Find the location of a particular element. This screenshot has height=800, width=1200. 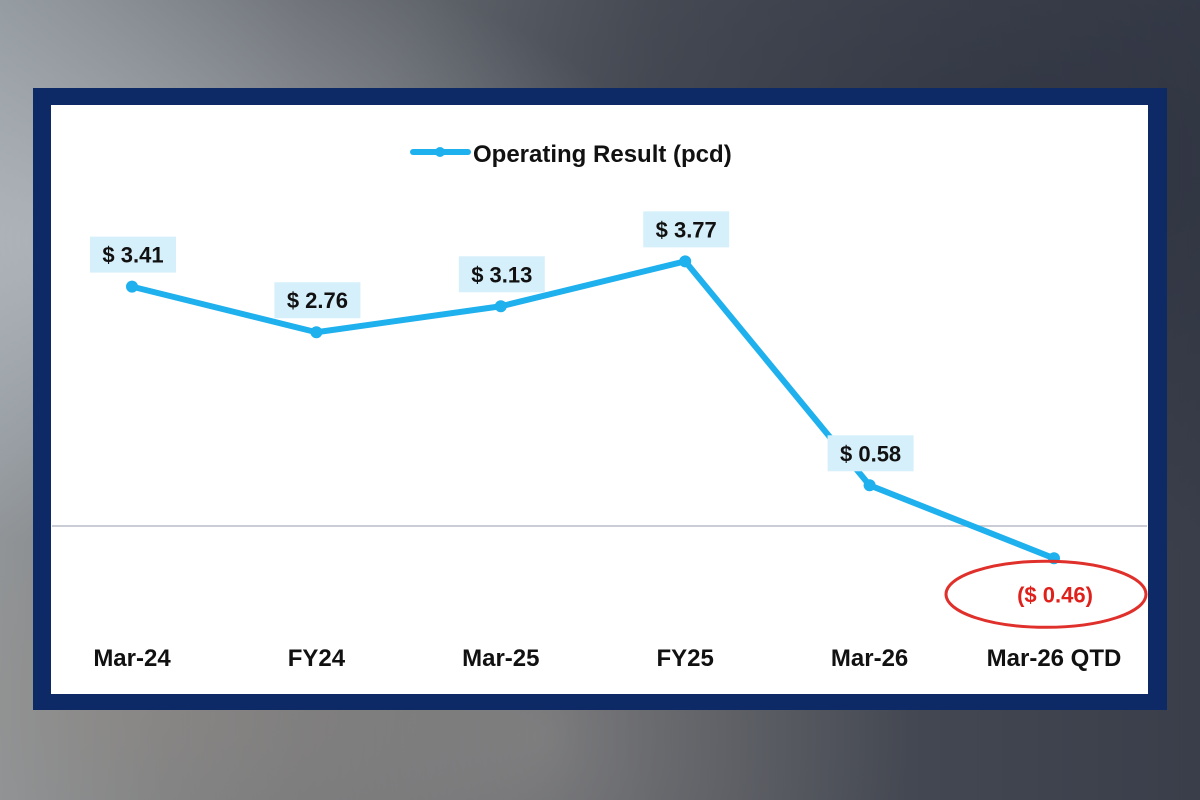

data-point-fy25 is located at coordinates (685, 261).